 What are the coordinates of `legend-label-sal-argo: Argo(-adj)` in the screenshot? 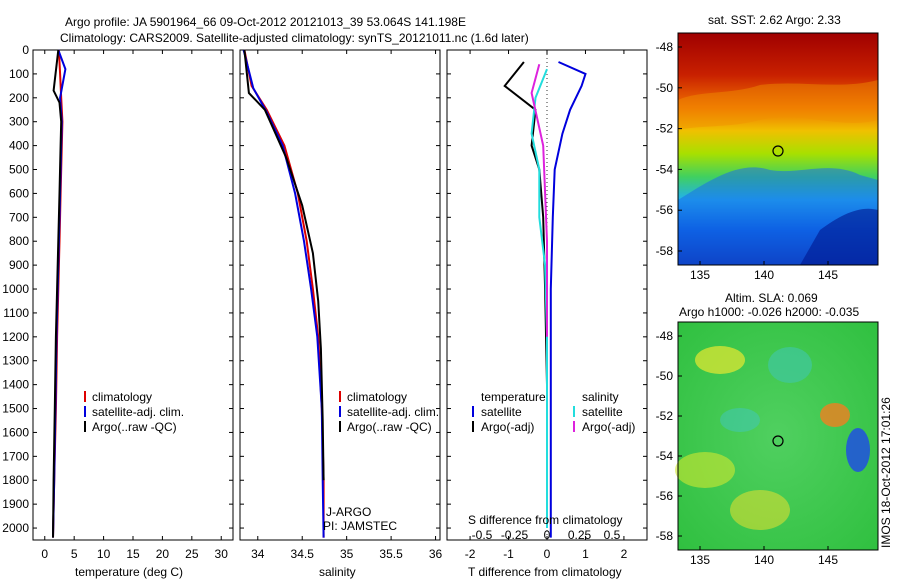 It's located at (608, 427).